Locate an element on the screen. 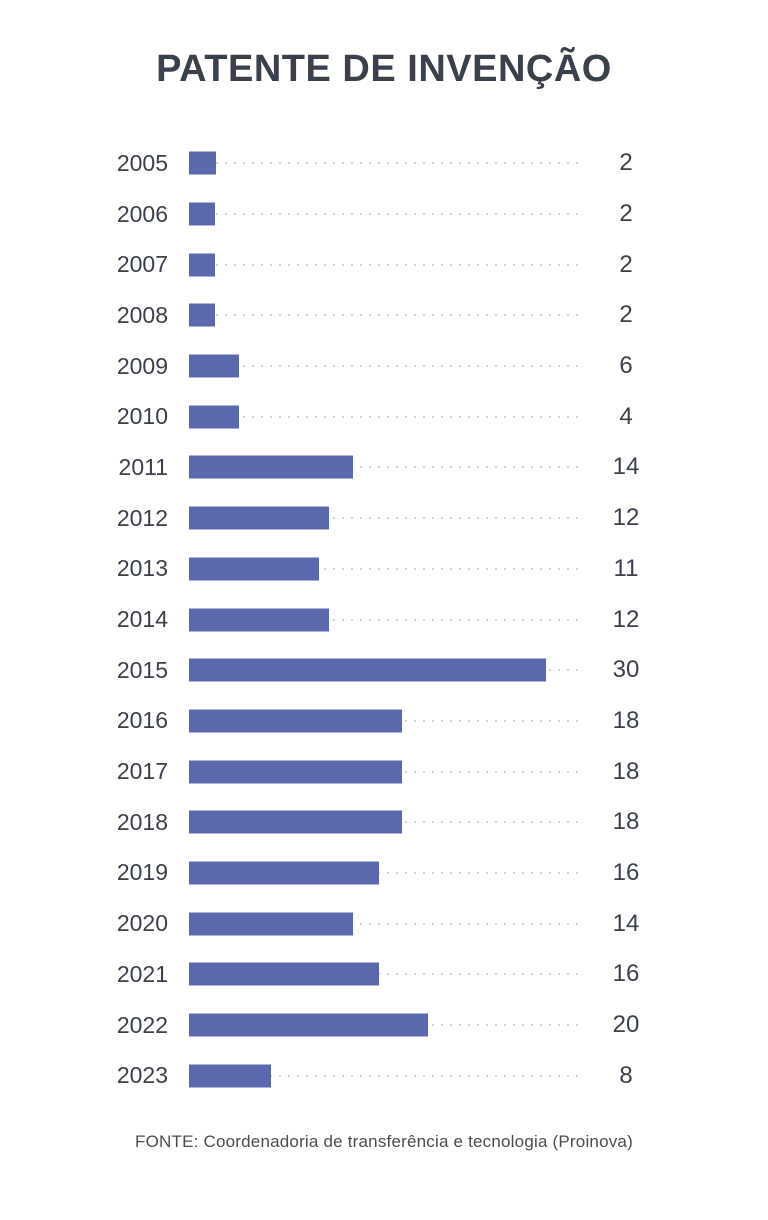 This screenshot has height=1220, width=768. year-label: 2015 is located at coordinates (142, 669).